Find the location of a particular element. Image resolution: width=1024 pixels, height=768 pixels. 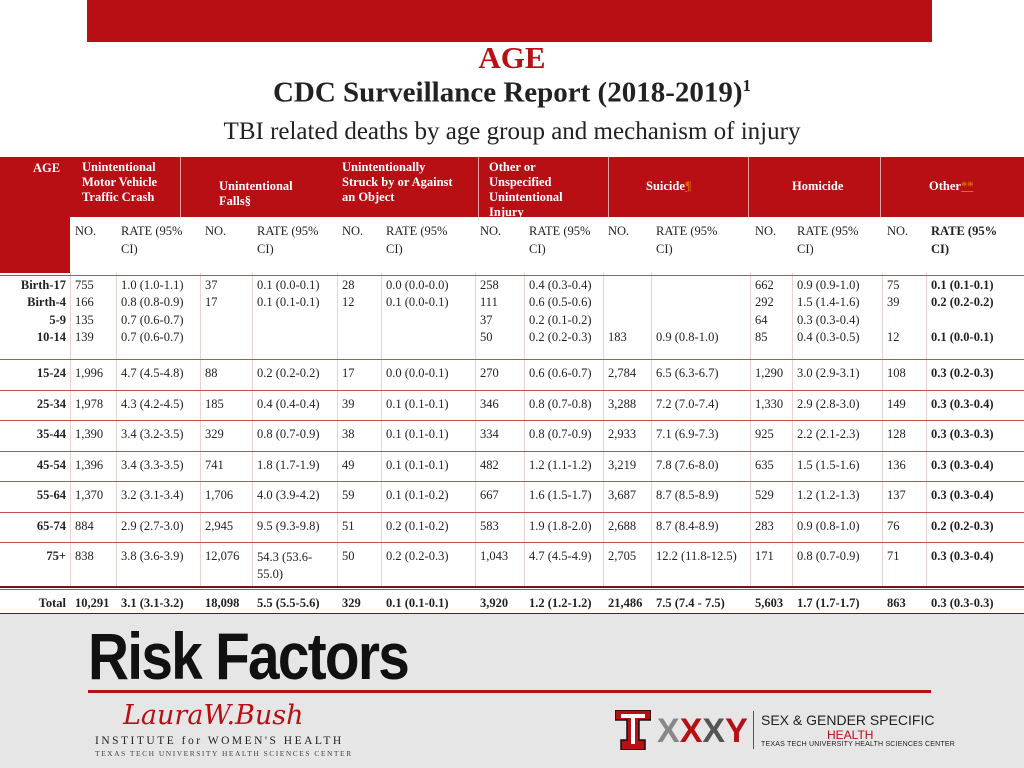

count-cell: 28 is located at coordinates (348, 285).